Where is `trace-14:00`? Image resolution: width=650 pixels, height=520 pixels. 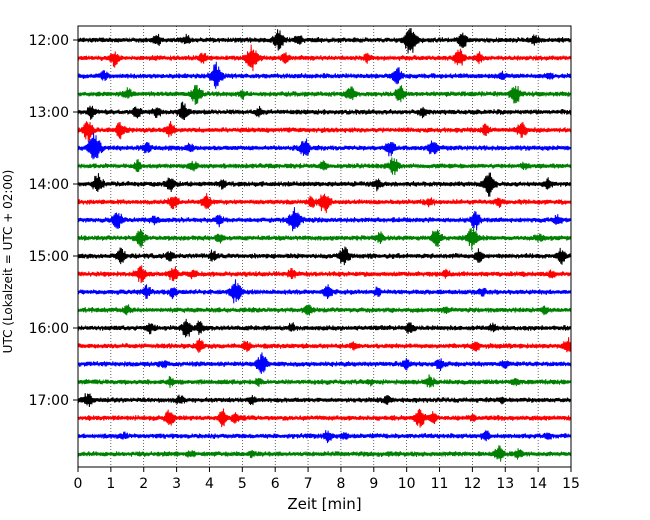
trace-14:00 is located at coordinates (324, 184).